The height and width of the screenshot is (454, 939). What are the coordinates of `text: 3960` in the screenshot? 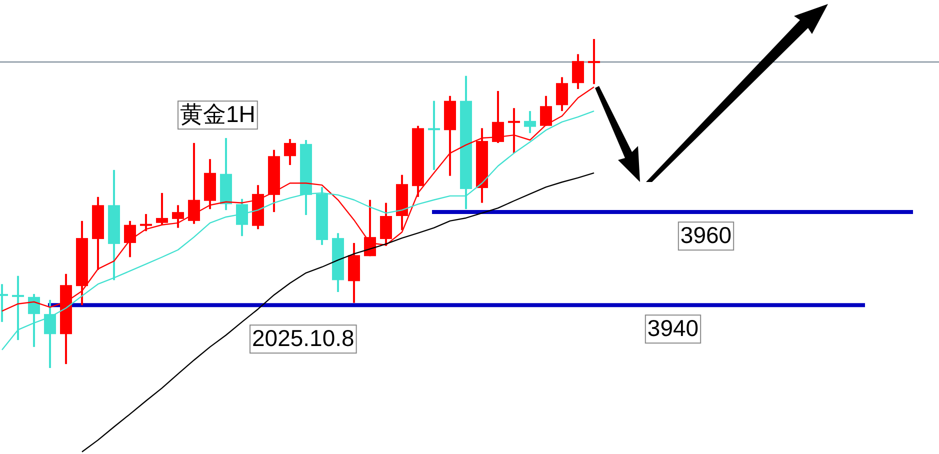 It's located at (706, 235).